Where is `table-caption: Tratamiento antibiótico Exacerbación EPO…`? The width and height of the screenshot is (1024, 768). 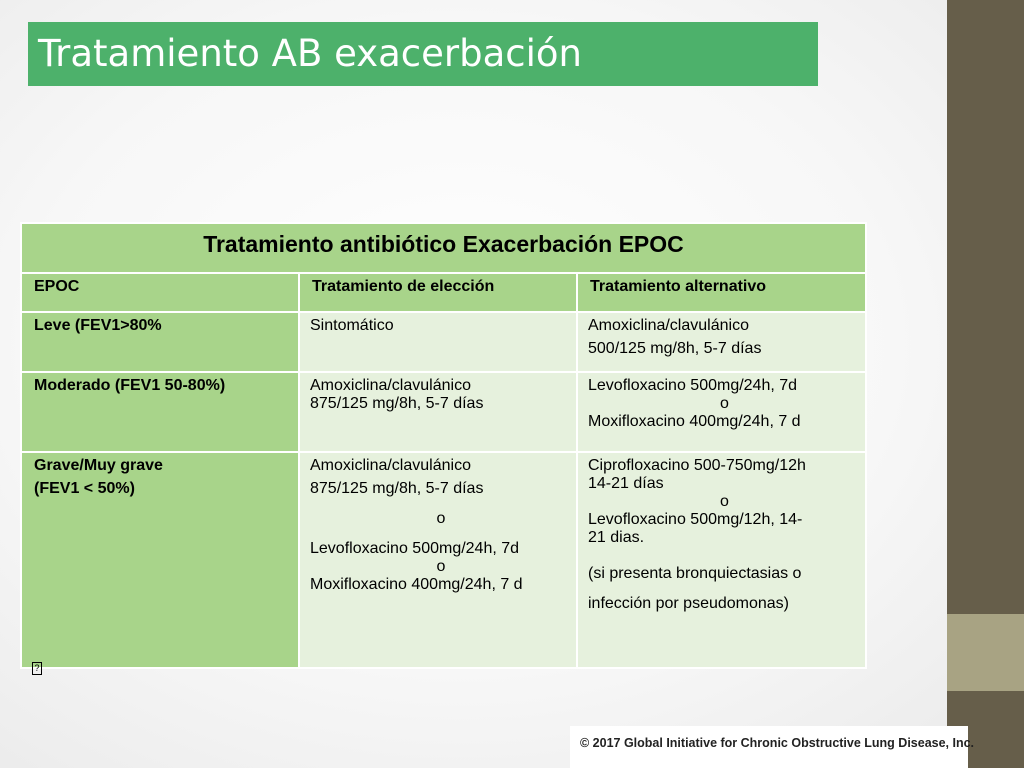
table-caption: Tratamiento antibiótico Exacerbación EPO… is located at coordinates (443, 248).